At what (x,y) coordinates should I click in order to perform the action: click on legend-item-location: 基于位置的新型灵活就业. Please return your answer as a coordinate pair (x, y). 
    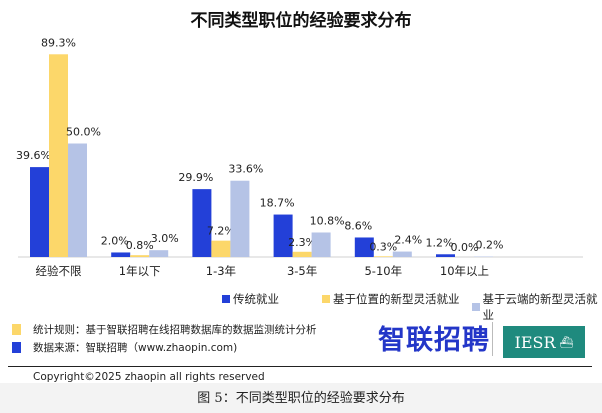
    Looking at the image, I should click on (391, 299).